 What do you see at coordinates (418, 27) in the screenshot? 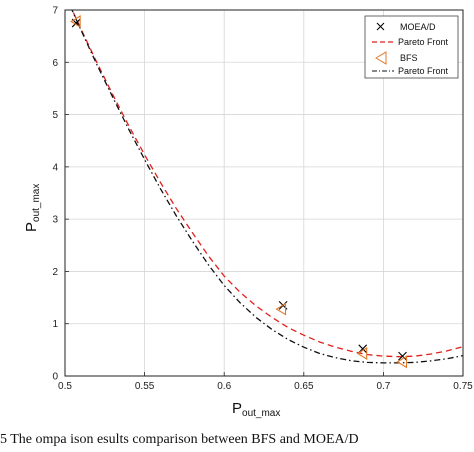
I see `legend-moead-label: MOEA/D` at bounding box center [418, 27].